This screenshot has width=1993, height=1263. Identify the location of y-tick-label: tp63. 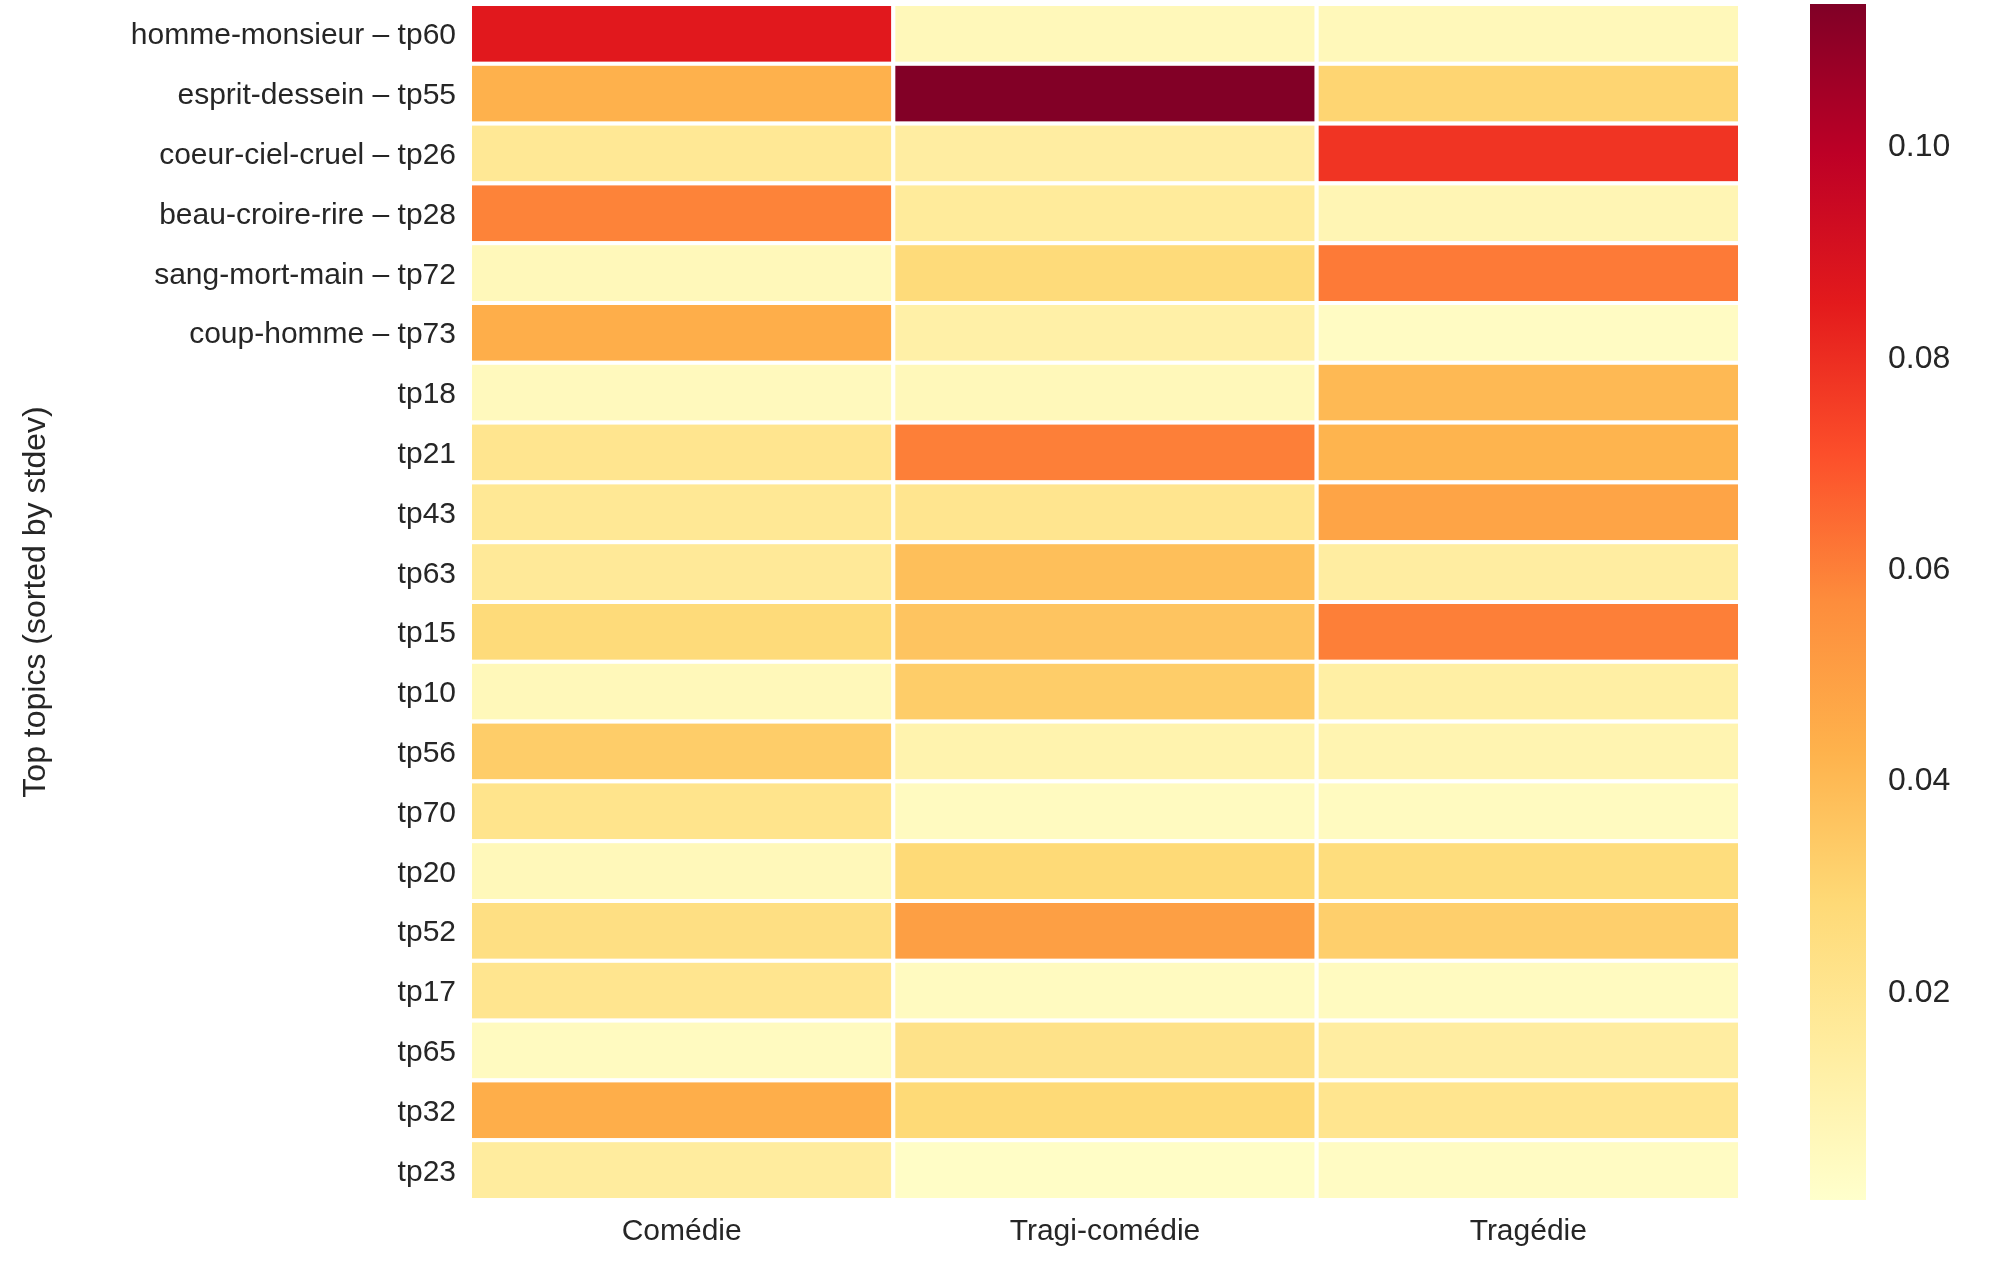
(426, 572).